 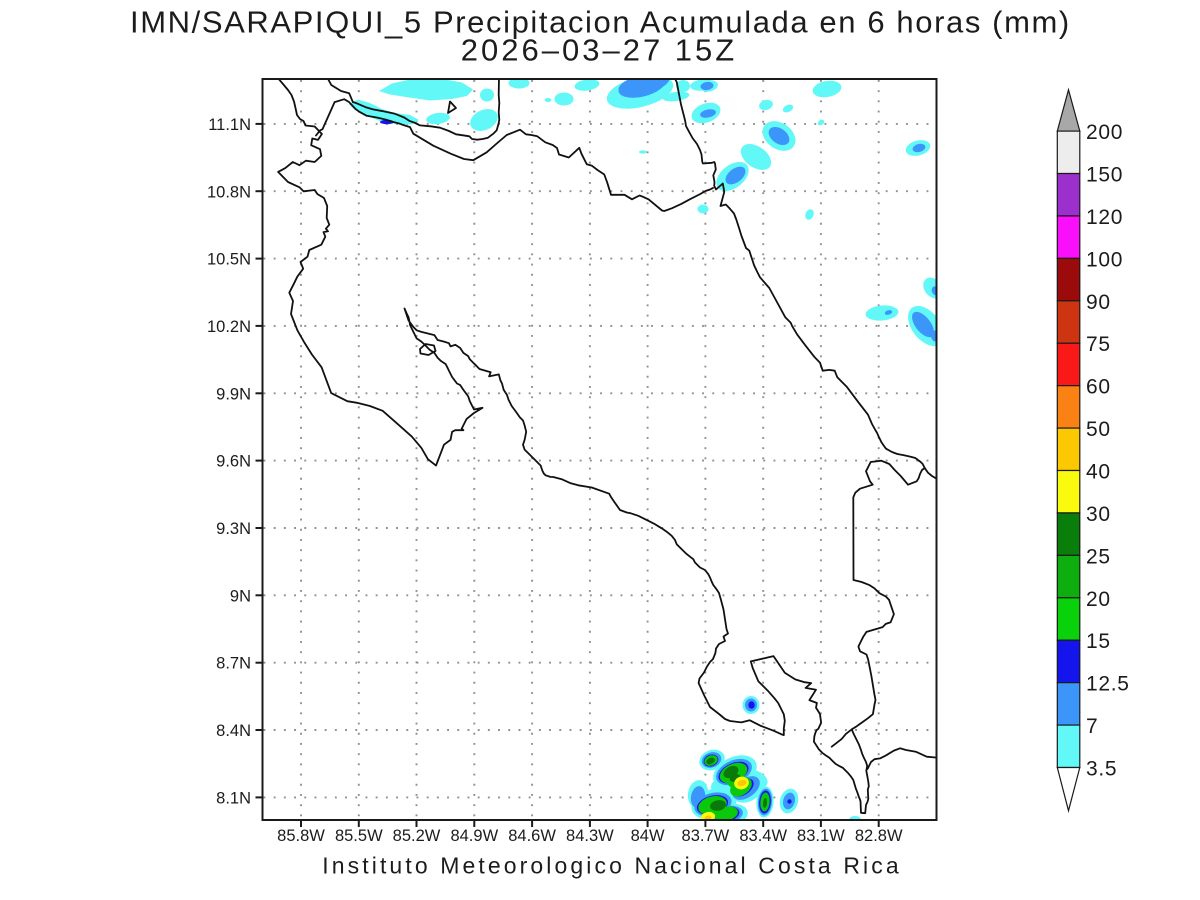 I want to click on svg-text: 25, so click(x=1098, y=556).